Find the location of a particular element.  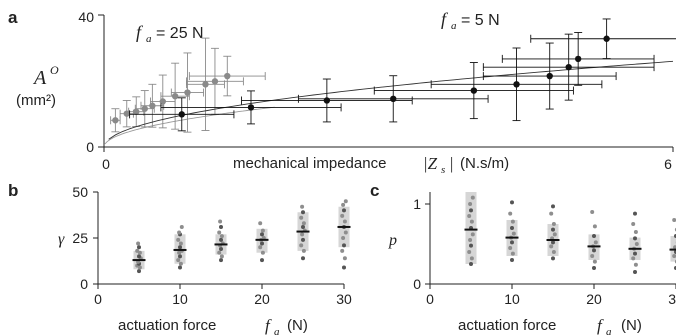

a-y-label-symbol: A is located at coordinates (39, 78).